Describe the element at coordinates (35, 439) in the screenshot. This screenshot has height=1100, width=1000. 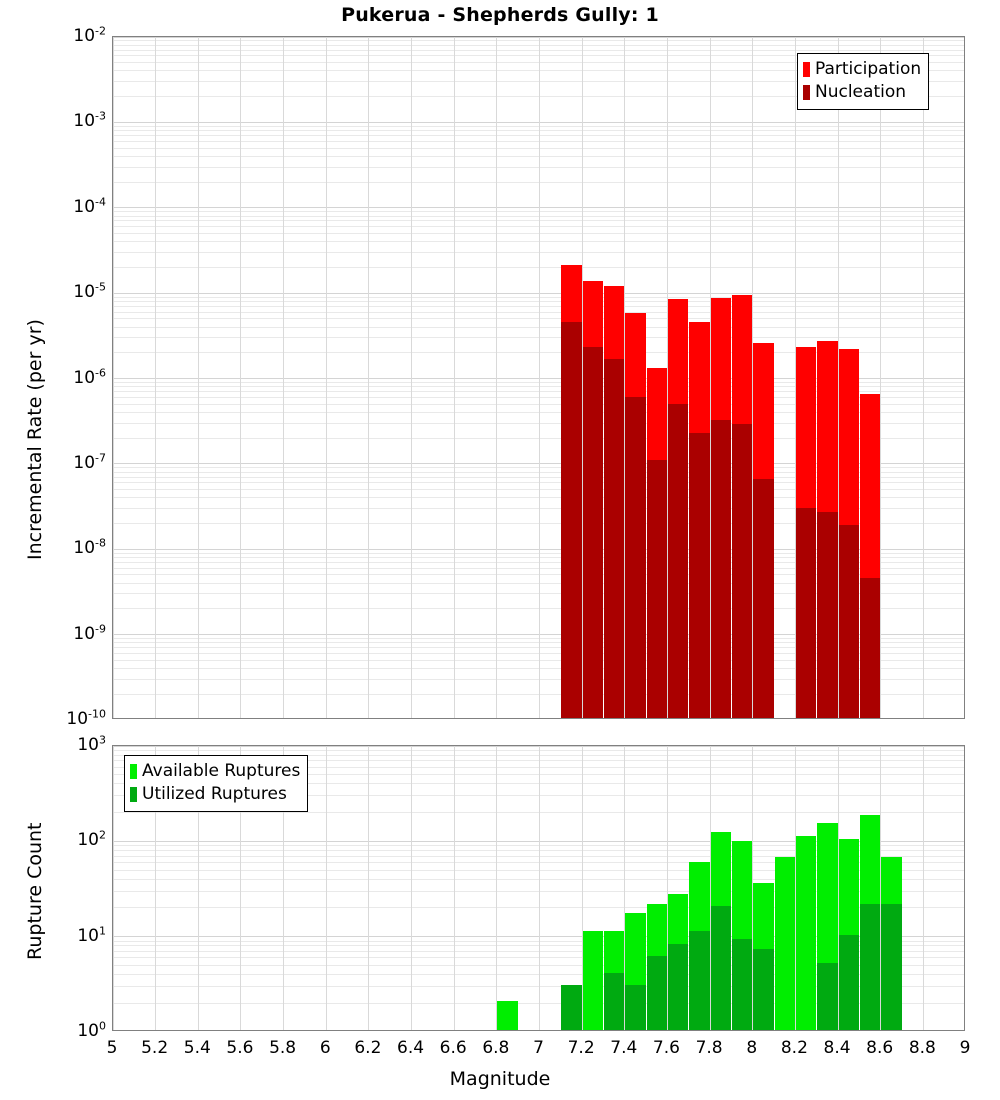
I see `top-panel-y-axis-title: Incremental Rate (per yr)` at that location.